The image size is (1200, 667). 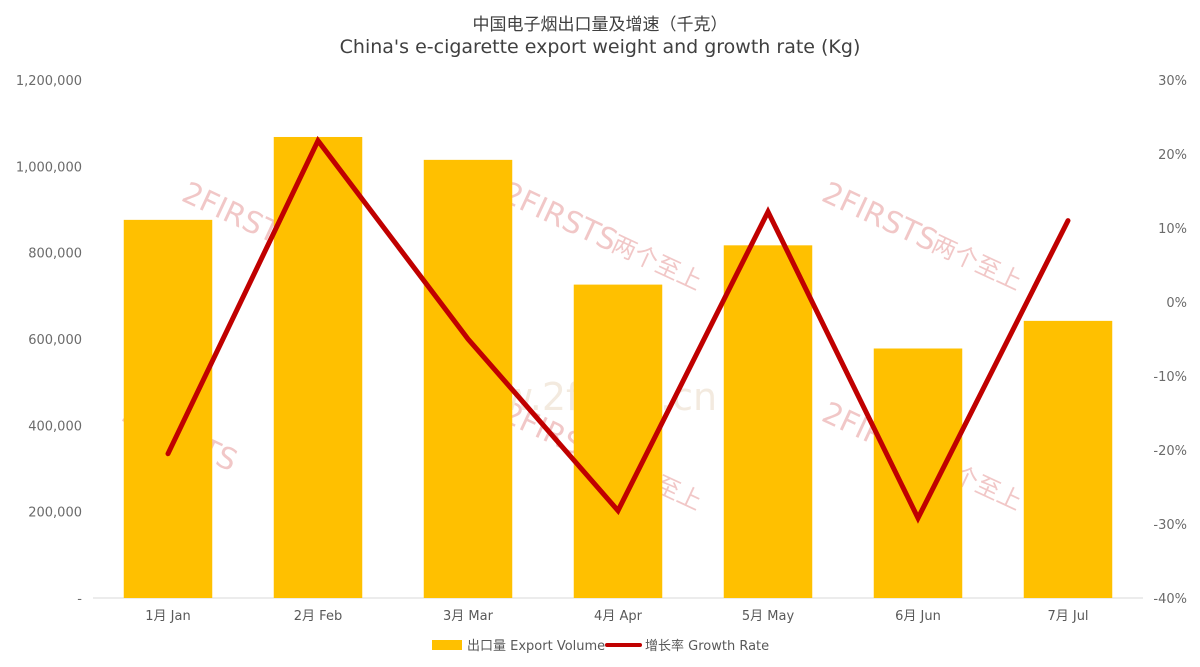 I want to click on x-tick-label: 1月 Jan, so click(x=167, y=616).